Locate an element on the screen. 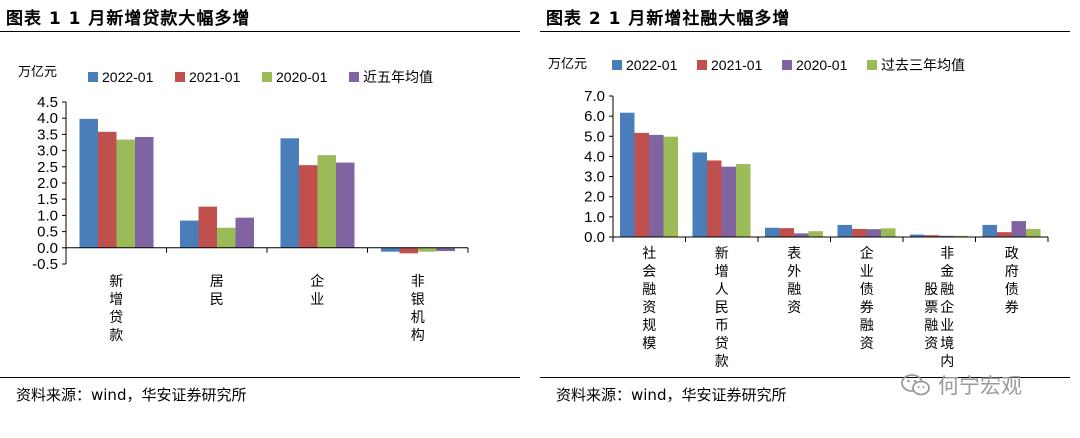 The width and height of the screenshot is (1080, 438). x-tick-label: 非银机构 is located at coordinates (418, 308).